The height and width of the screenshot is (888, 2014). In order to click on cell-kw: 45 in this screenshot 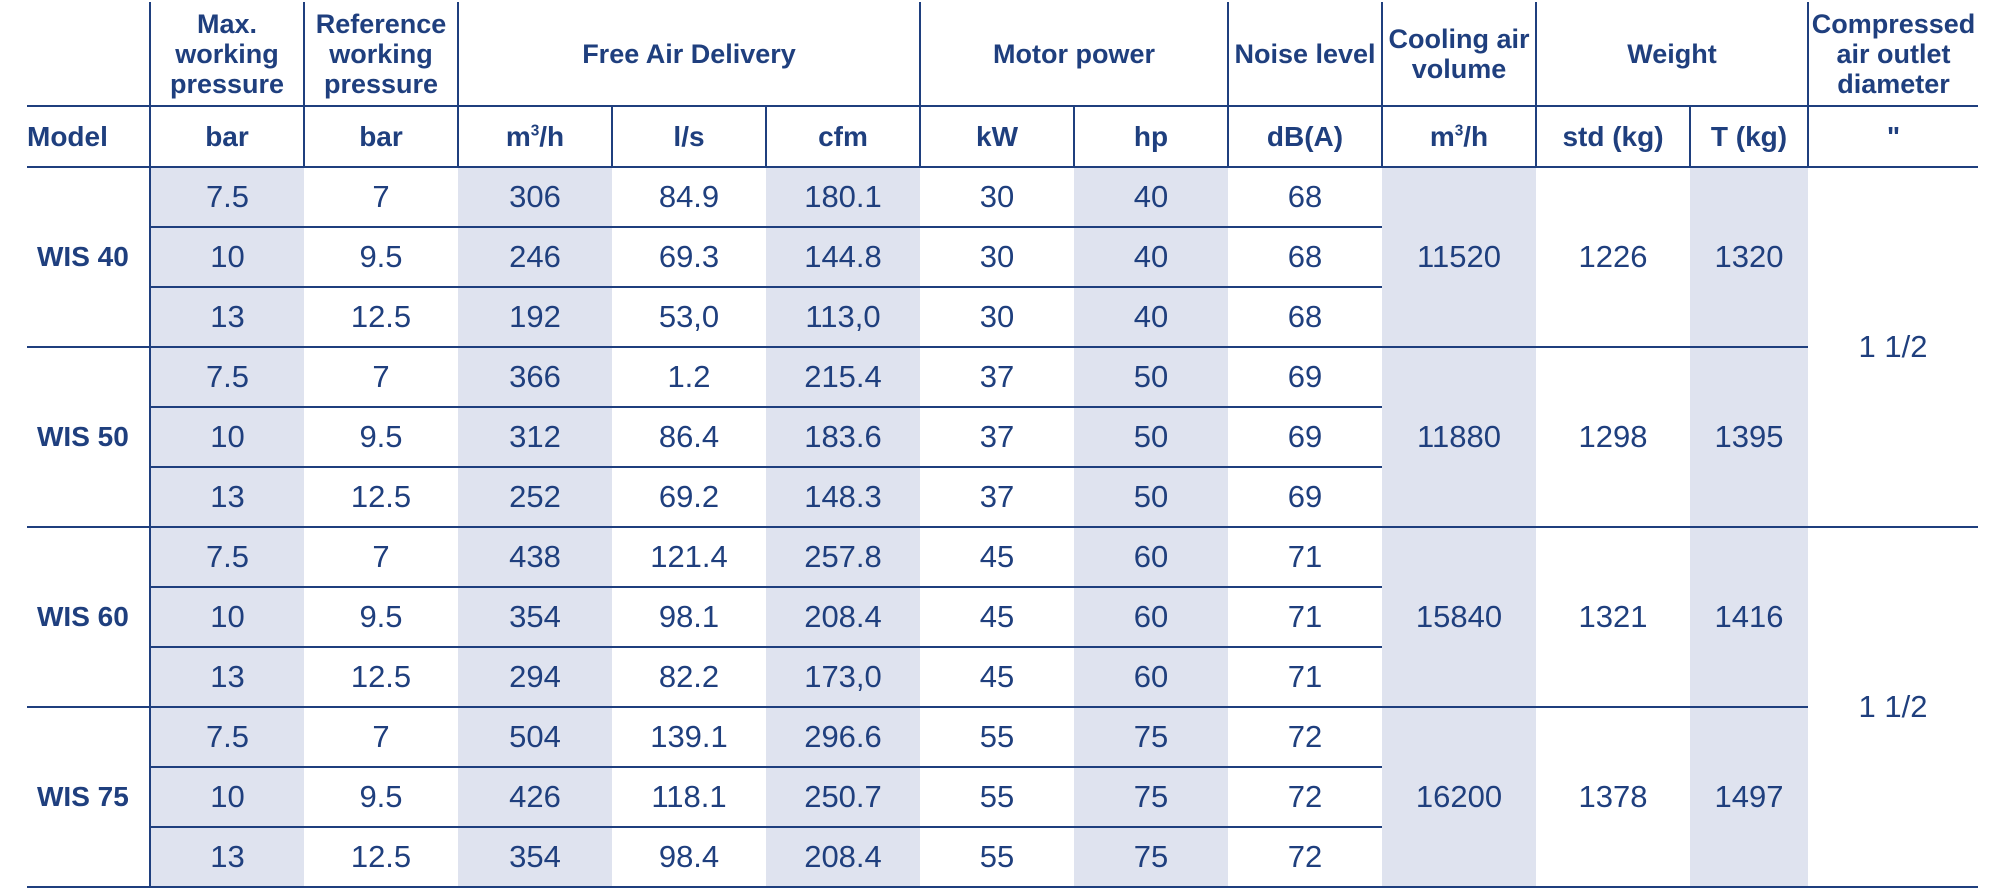, I will do `click(997, 557)`.